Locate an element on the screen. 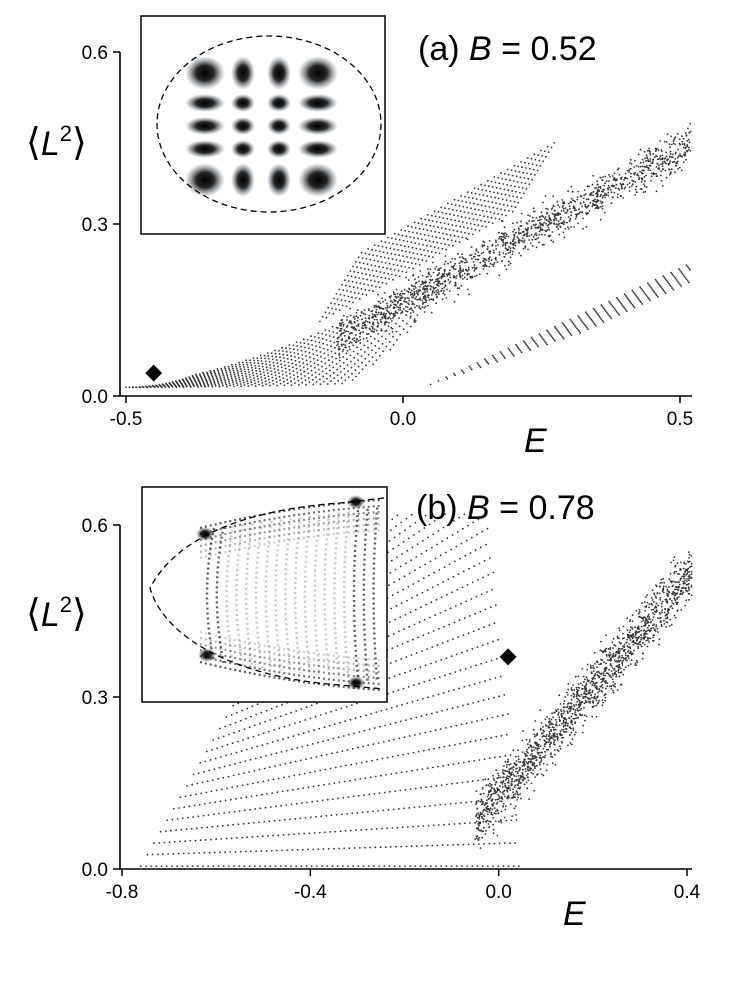 This screenshot has height=985, width=746. panel-b-ytick-label-2: 0.6 is located at coordinates (95, 526).